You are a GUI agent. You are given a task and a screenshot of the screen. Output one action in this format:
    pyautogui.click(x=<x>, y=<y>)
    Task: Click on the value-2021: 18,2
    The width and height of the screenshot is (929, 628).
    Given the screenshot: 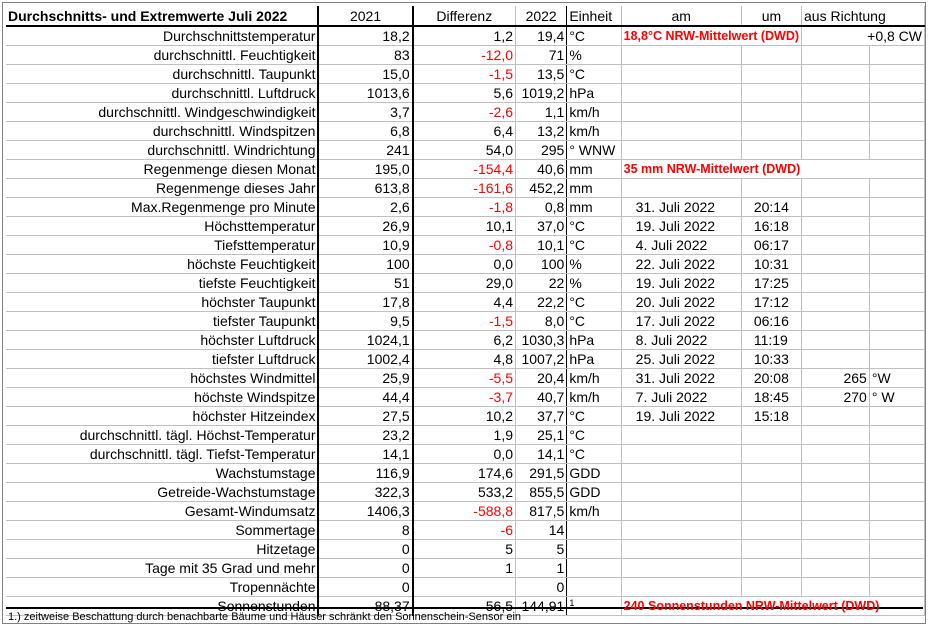 What is the action you would take?
    pyautogui.click(x=366, y=36)
    